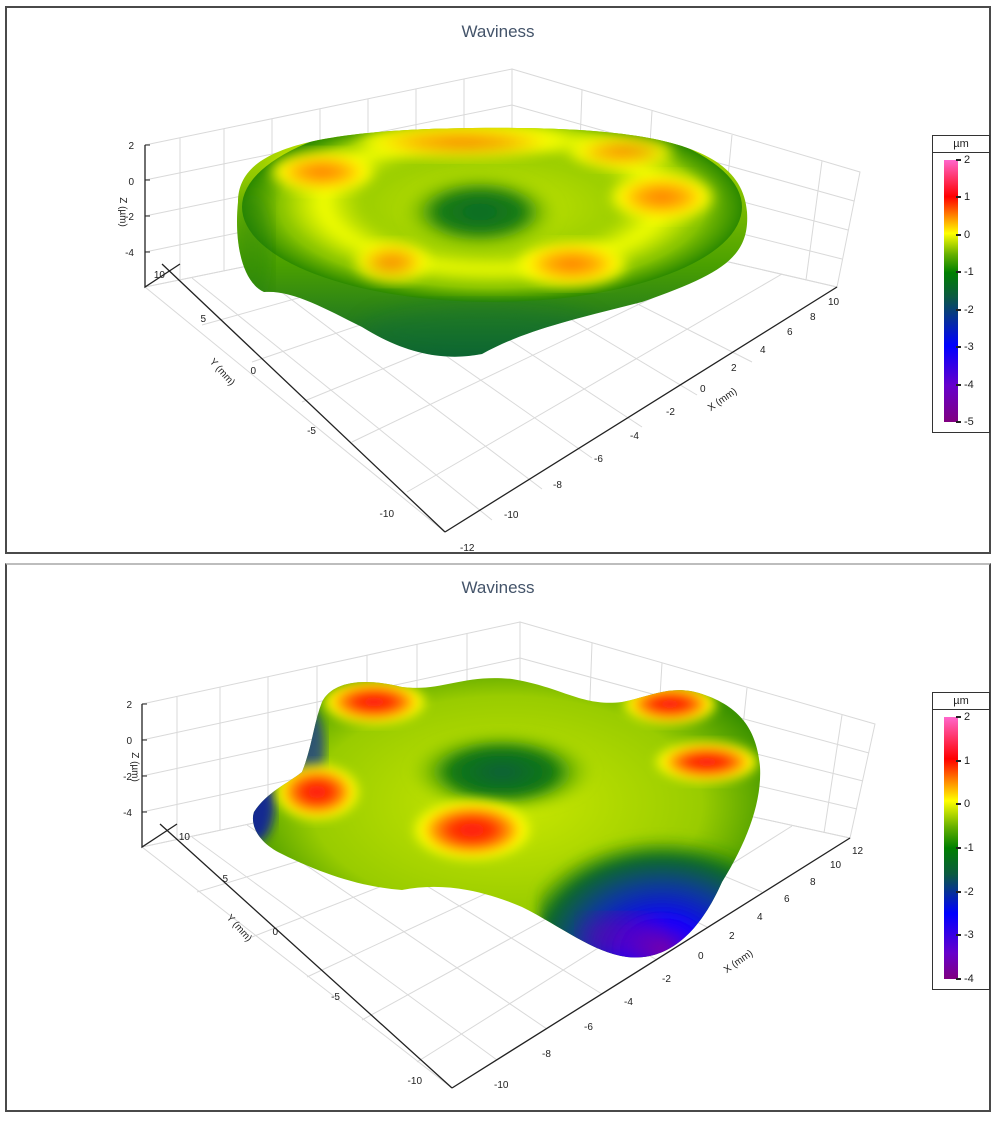  I want to click on colorbar: µm 2 1 0 -1 -2 -3 -4, so click(961, 841).